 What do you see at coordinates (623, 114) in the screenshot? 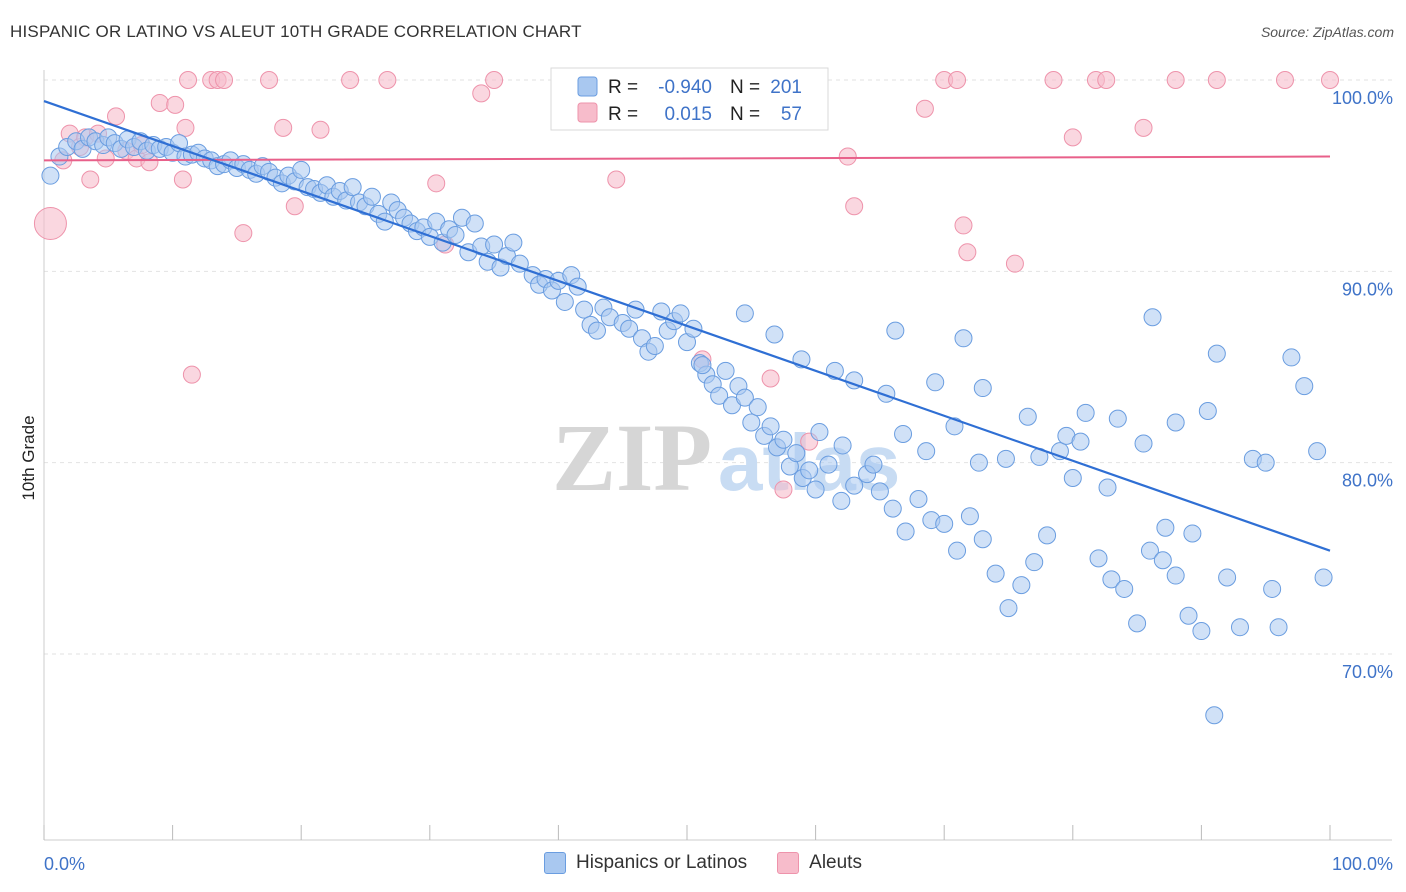
I see `legend-r-label-2: R =` at bounding box center [623, 114].